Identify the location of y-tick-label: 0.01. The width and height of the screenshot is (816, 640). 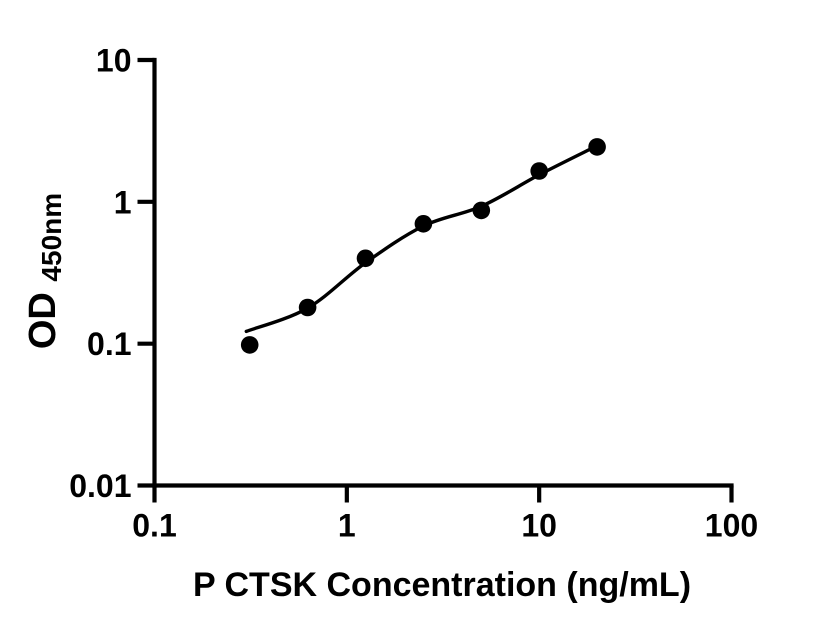
(100, 486).